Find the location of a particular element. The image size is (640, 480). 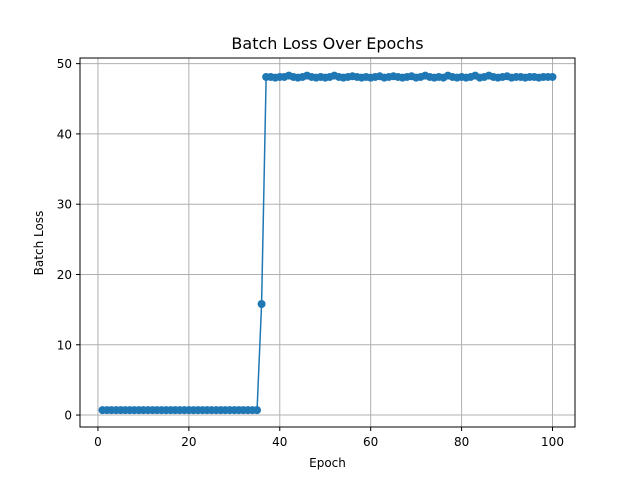

chart-title: Batch Loss Over Epochs is located at coordinates (327, 43).